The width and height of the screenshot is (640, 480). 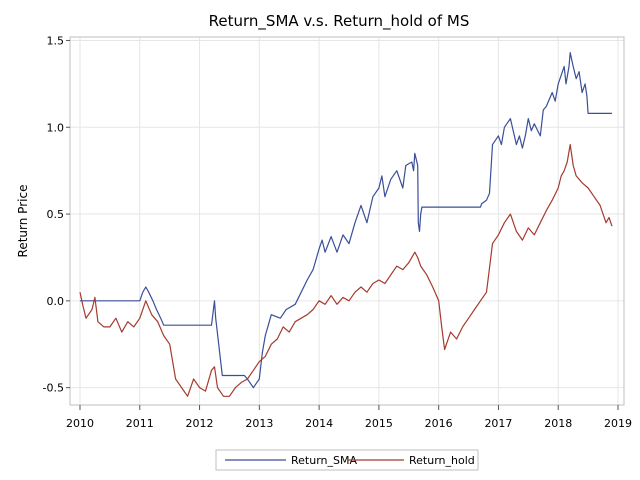 I want to click on x-tick-label: 2016, so click(x=439, y=423).